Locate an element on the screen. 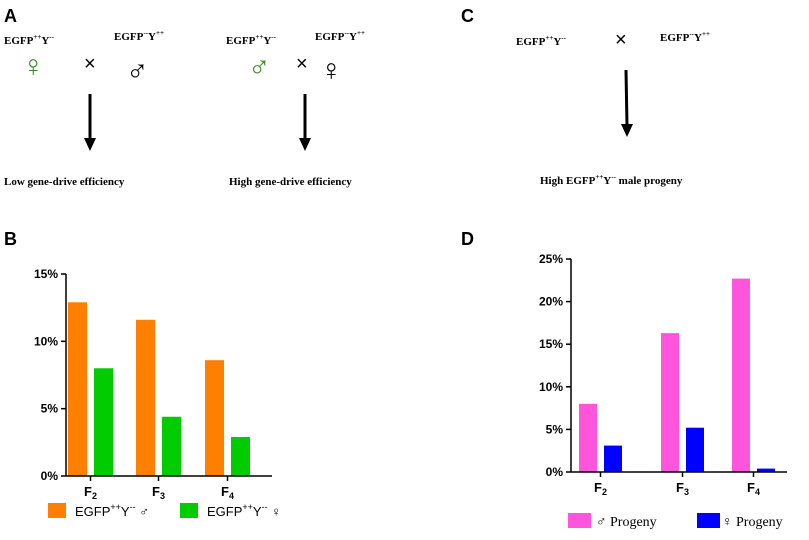 The image size is (809, 540). chart-b-ytick-label-0: 0% is located at coordinates (50, 476).